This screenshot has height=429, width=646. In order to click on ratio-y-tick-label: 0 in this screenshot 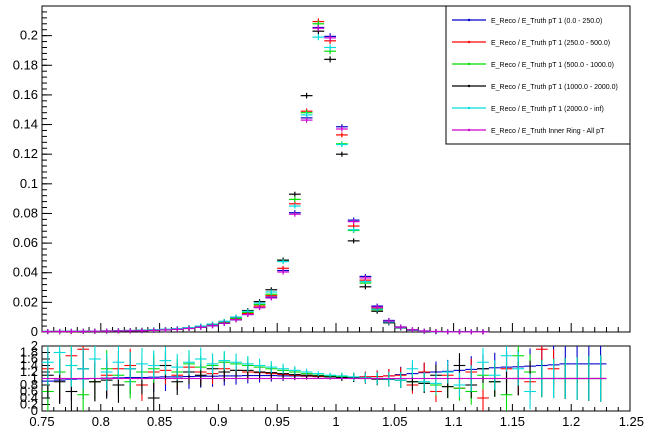, I will do `click(34, 410)`.